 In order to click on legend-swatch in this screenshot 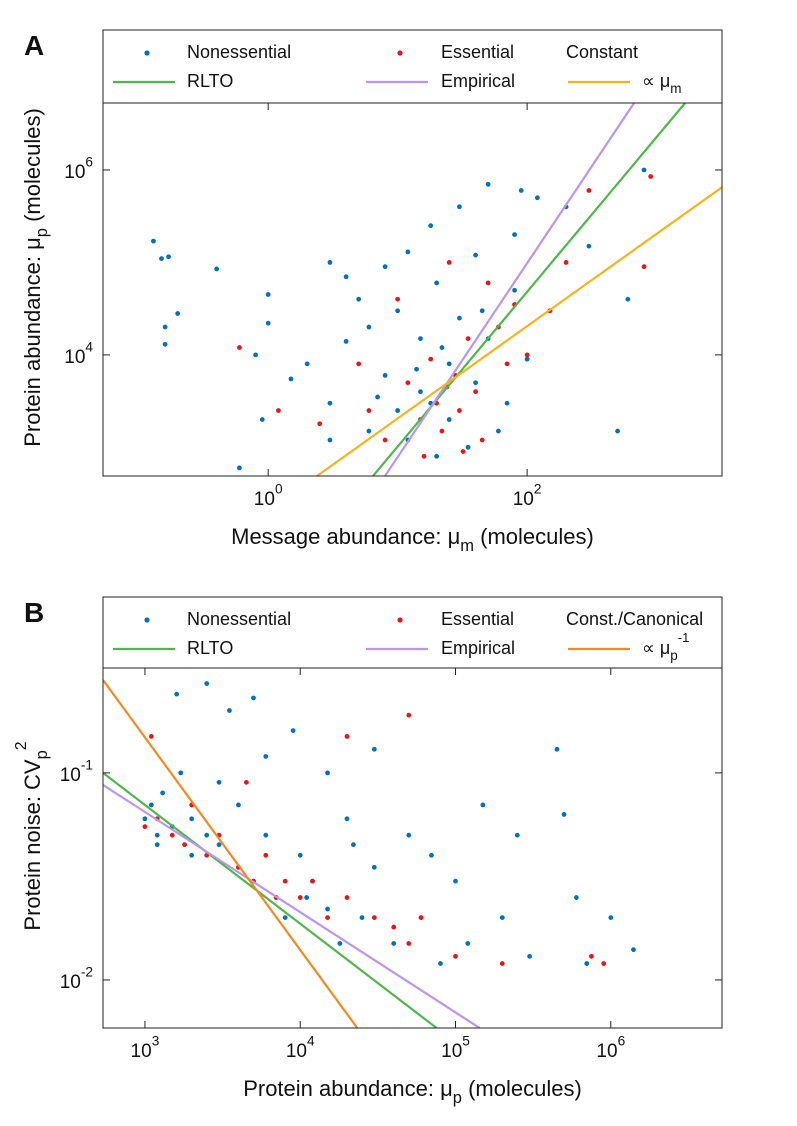, I will do `click(147, 620)`.